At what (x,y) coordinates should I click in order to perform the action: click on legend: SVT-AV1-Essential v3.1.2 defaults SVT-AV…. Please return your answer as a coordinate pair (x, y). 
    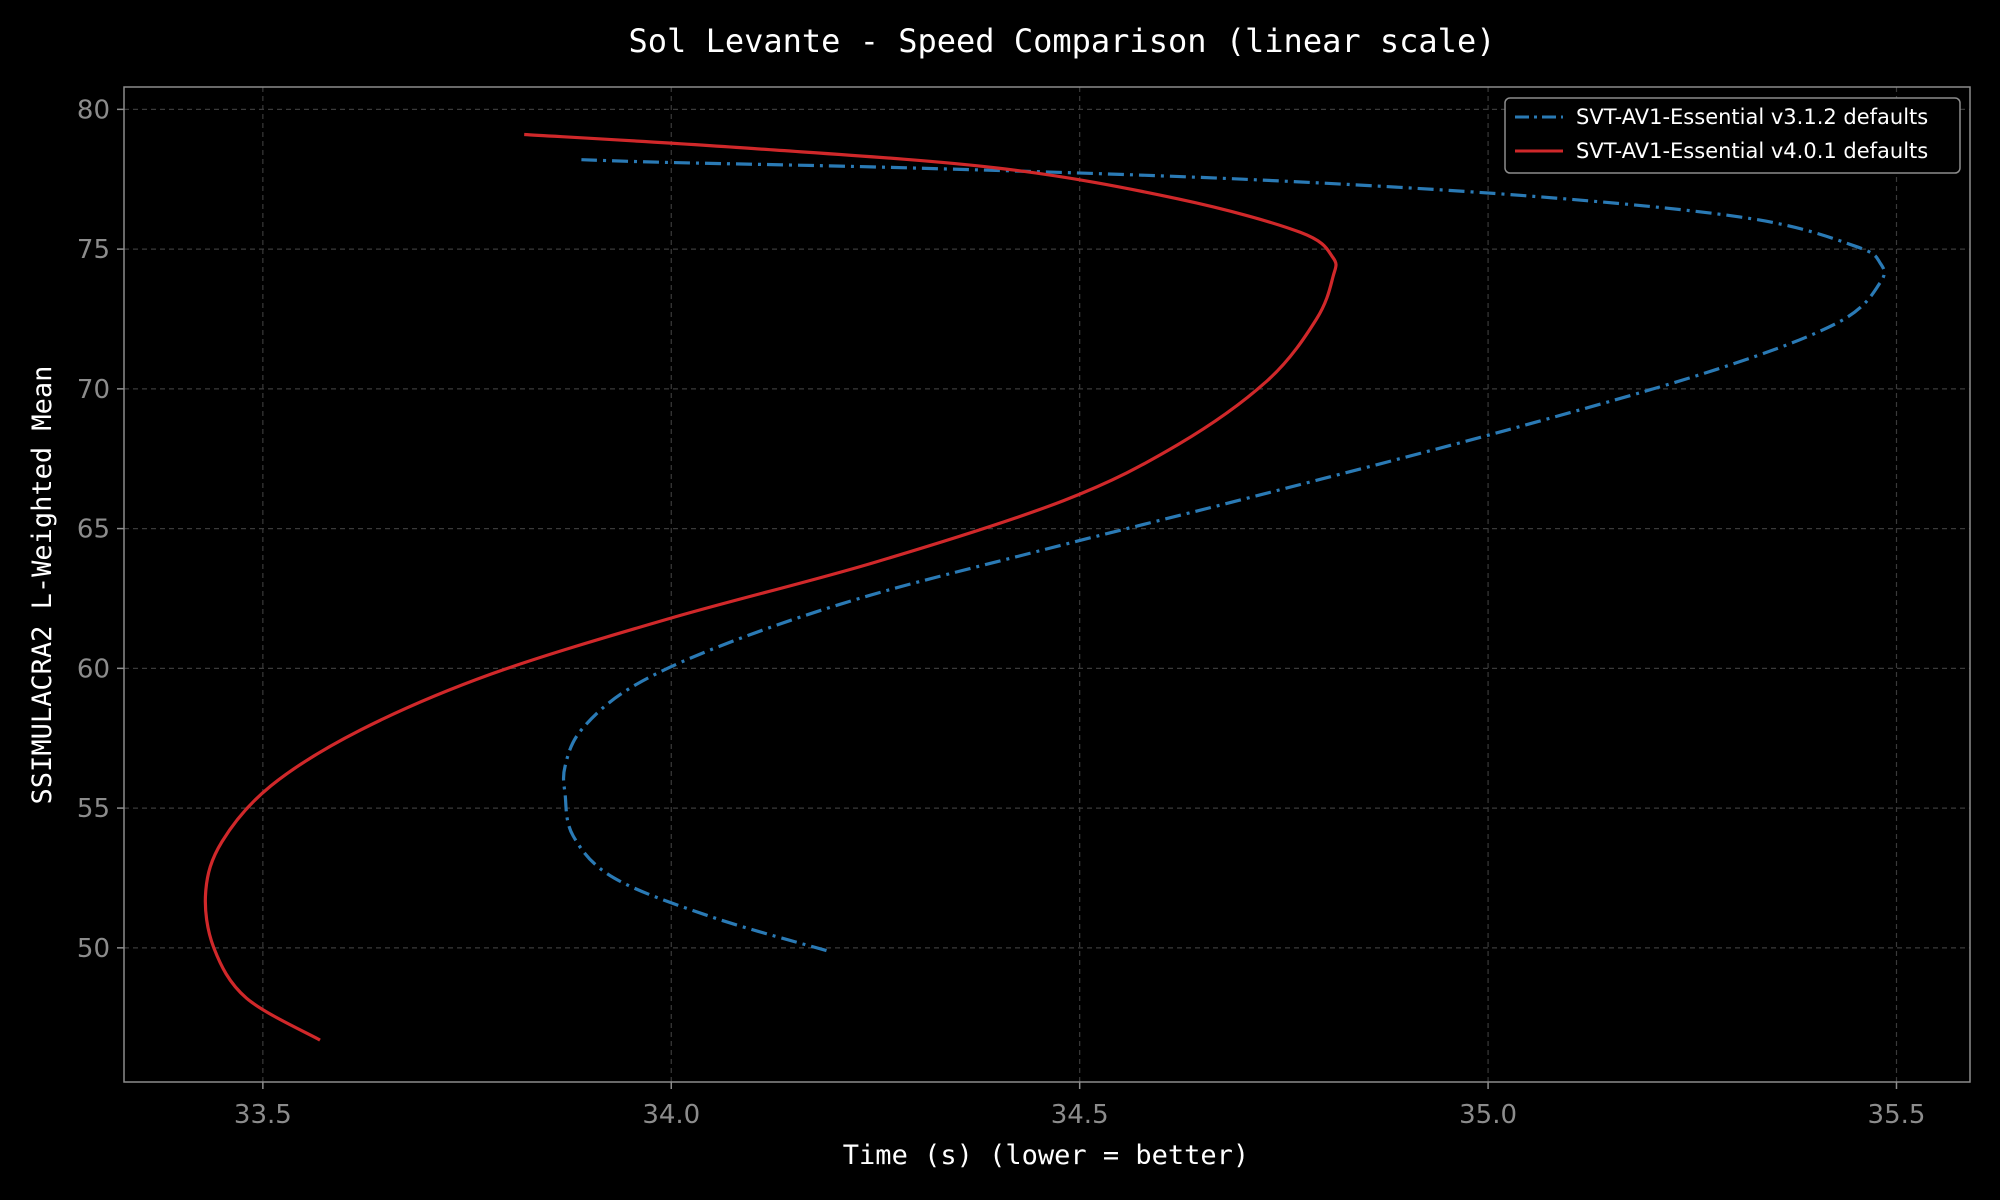
    Looking at the image, I should click on (1732, 135).